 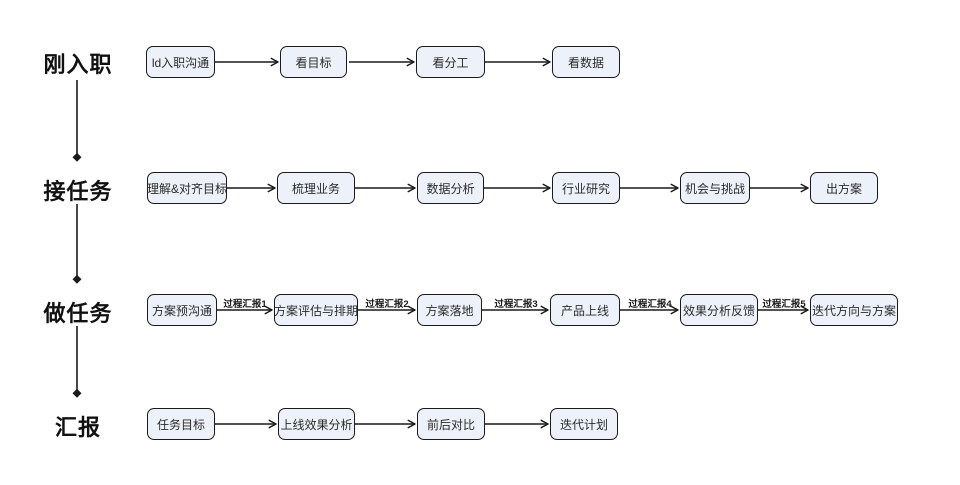 I want to click on flow-node: 看数据, so click(x=586, y=62).